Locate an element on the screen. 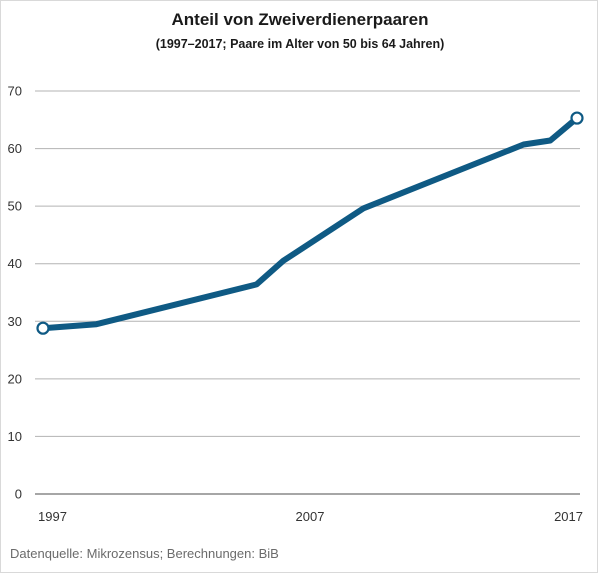 The height and width of the screenshot is (575, 600). y-tick-label: 0 is located at coordinates (18, 494).